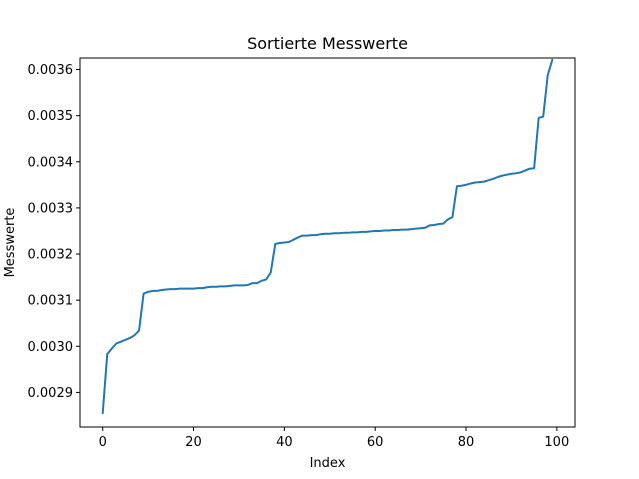 The height and width of the screenshot is (479, 639). Describe the element at coordinates (328, 463) in the screenshot. I see `x-axis-label: Index` at that location.